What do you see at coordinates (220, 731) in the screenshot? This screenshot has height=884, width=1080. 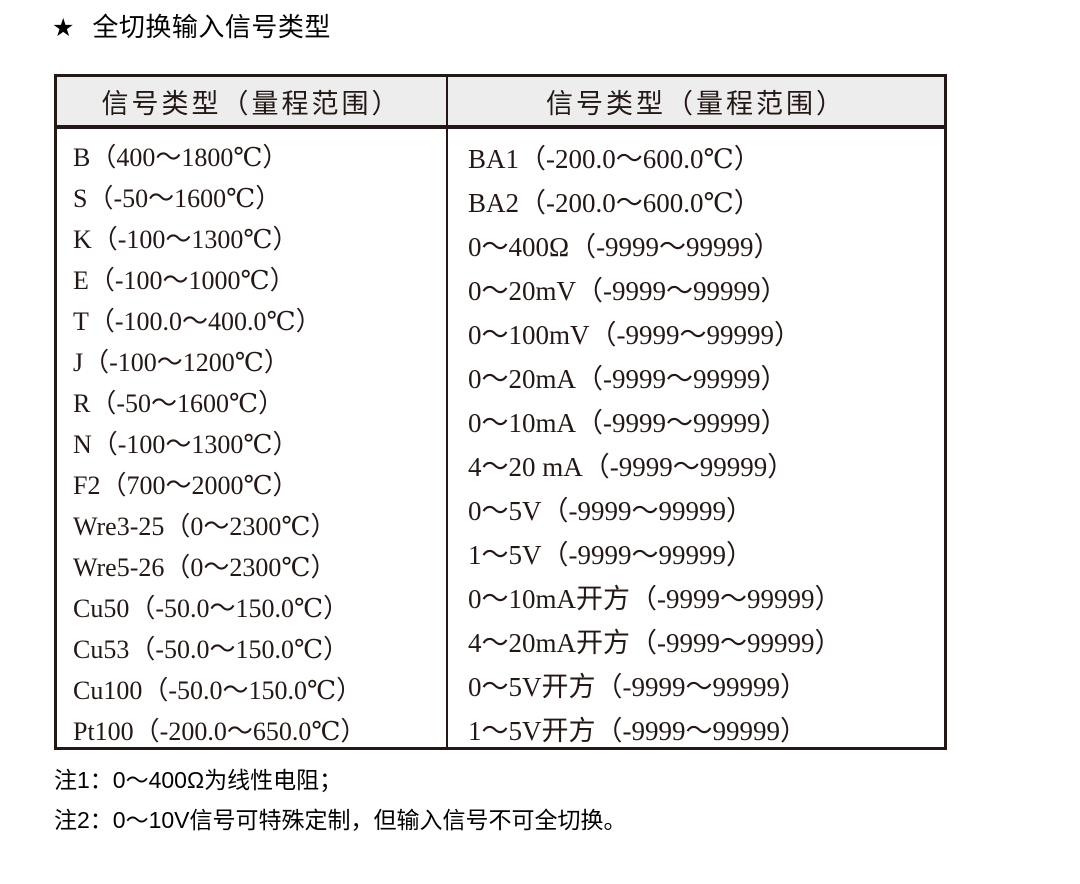 I see `table-row: Pt100（-200.0～650.0℃）` at bounding box center [220, 731].